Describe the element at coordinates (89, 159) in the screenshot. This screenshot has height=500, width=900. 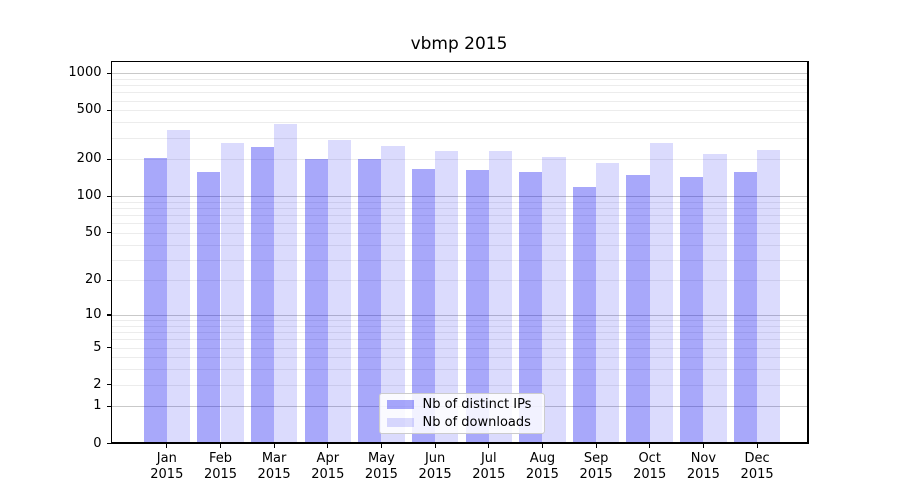
I see `y-tick-label: 200` at that location.